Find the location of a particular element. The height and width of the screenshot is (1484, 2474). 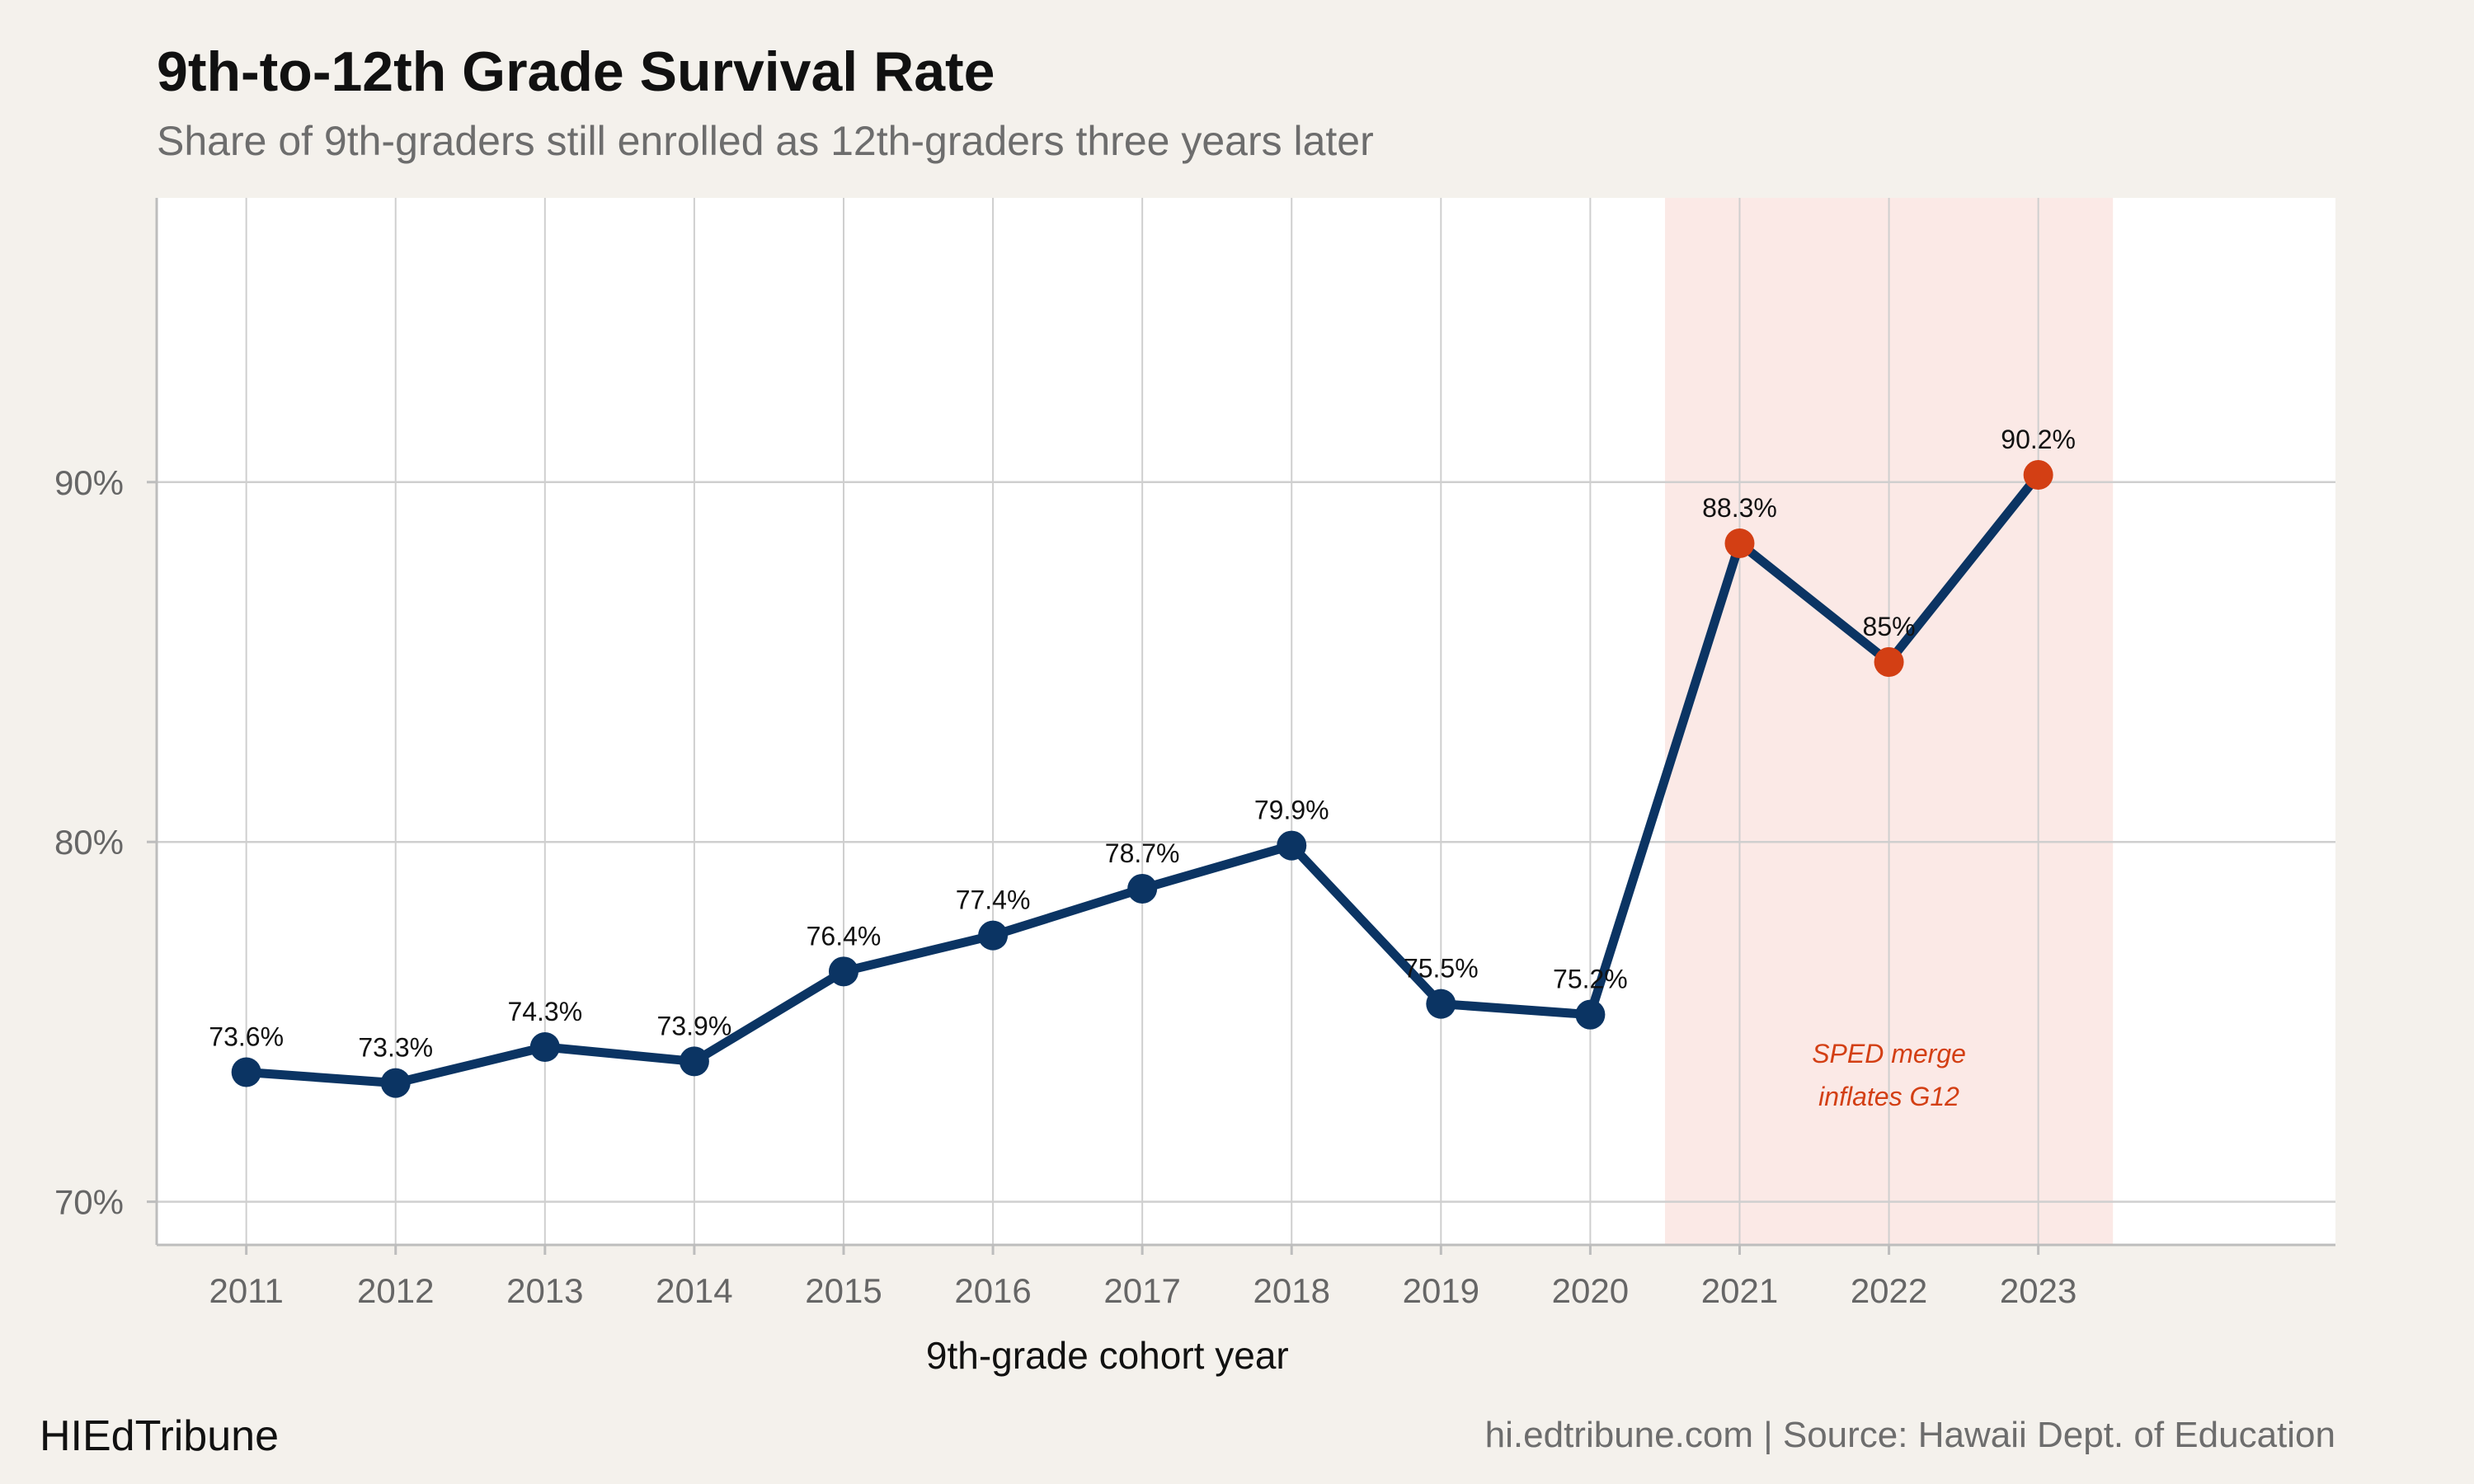

x-tick-label: 2017 is located at coordinates (1141, 1290).